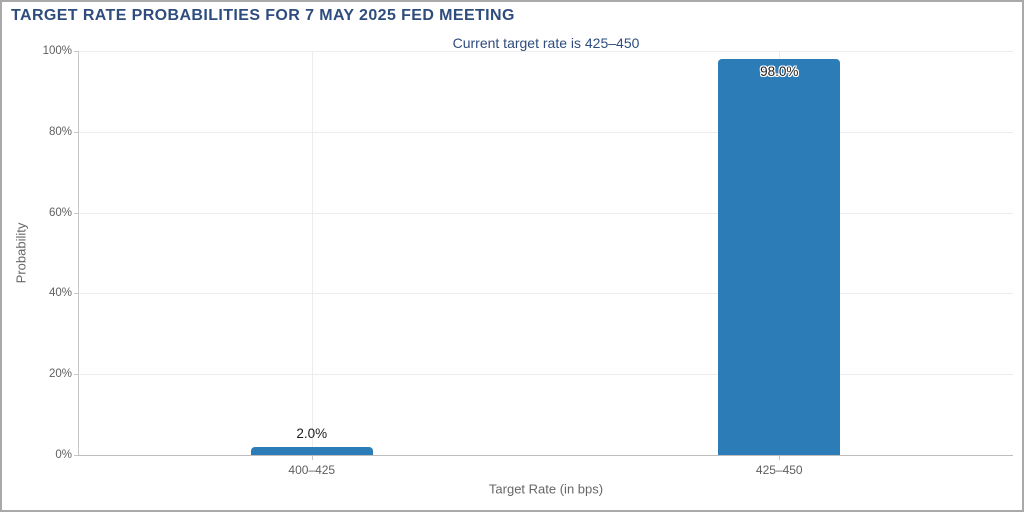 The image size is (1024, 512). Describe the element at coordinates (63, 455) in the screenshot. I see `y-tick-label-0: 0%` at that location.